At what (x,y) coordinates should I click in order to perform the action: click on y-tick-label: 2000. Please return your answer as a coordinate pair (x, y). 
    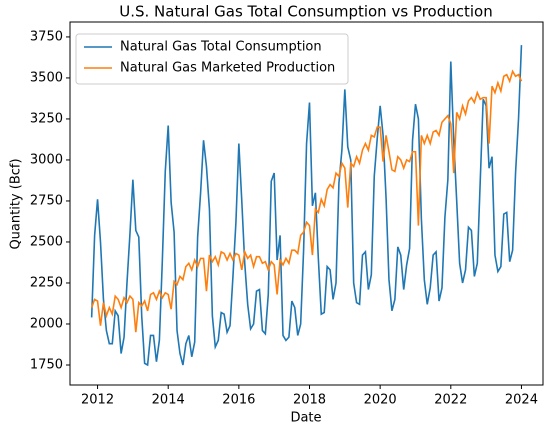
    Looking at the image, I should click on (46, 323).